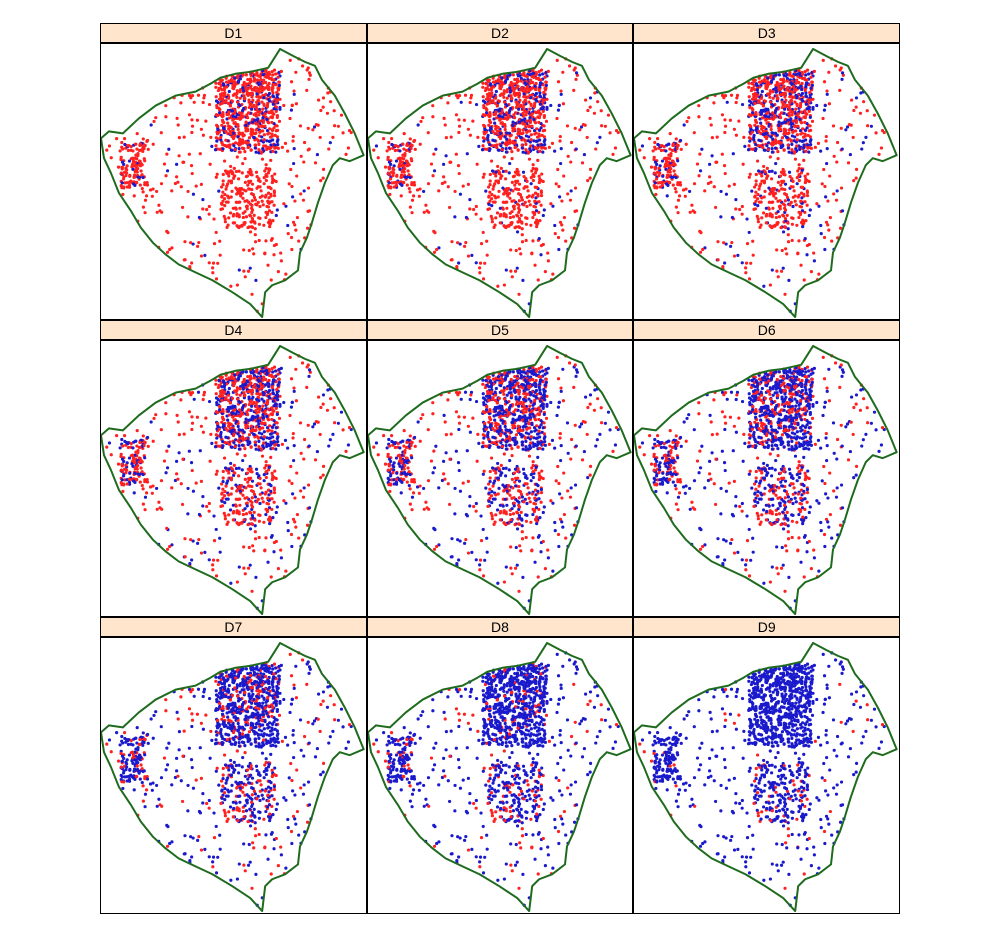 The image size is (1000, 939). Describe the element at coordinates (766, 183) in the screenshot. I see `map-svg` at that location.